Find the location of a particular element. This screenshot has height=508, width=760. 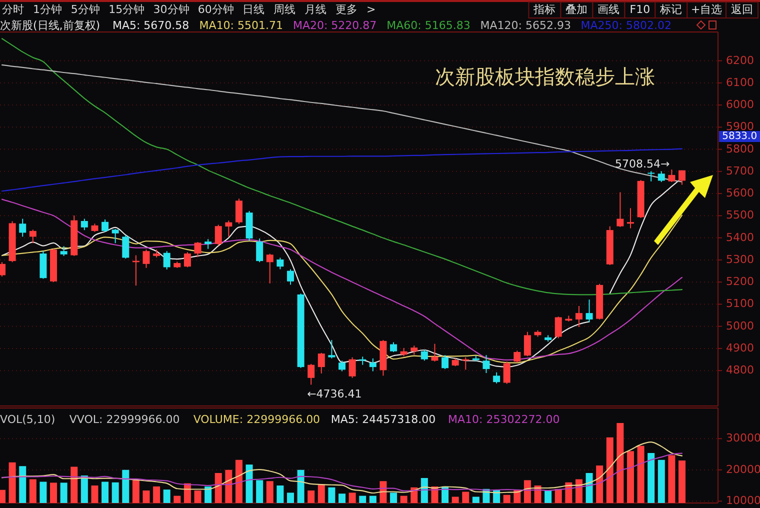

text: MA250: 5802.02 is located at coordinates (626, 25).